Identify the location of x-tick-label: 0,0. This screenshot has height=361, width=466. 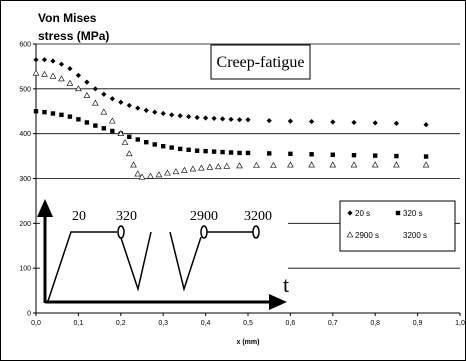
(36, 323).